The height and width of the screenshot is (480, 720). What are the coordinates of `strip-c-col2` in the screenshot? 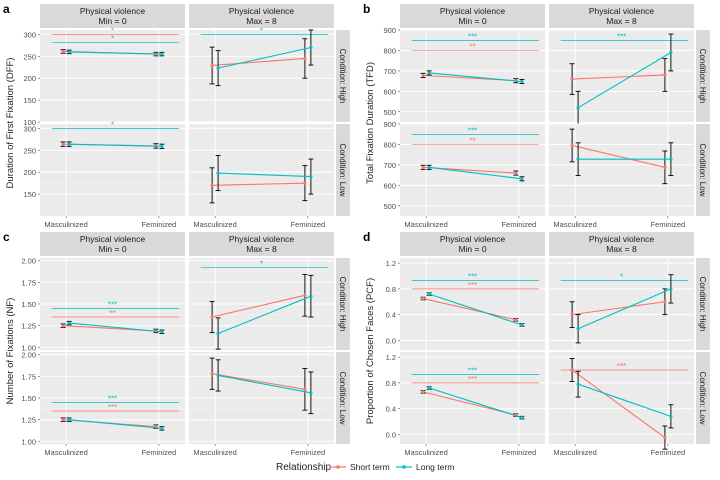 It's located at (261, 244).